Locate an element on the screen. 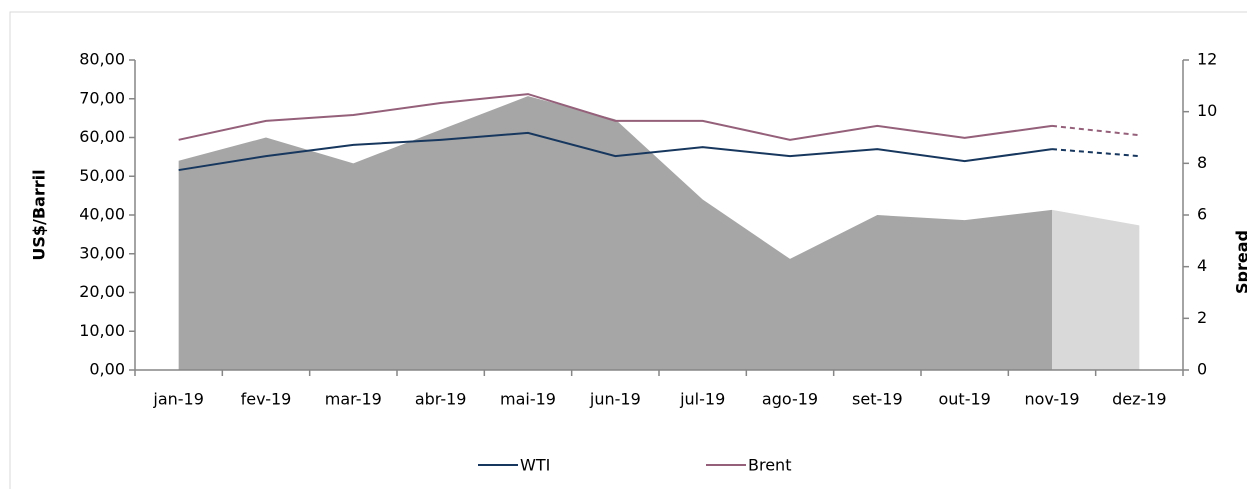 The image size is (1247, 489). y2-tick-label: 4 is located at coordinates (1202, 265).